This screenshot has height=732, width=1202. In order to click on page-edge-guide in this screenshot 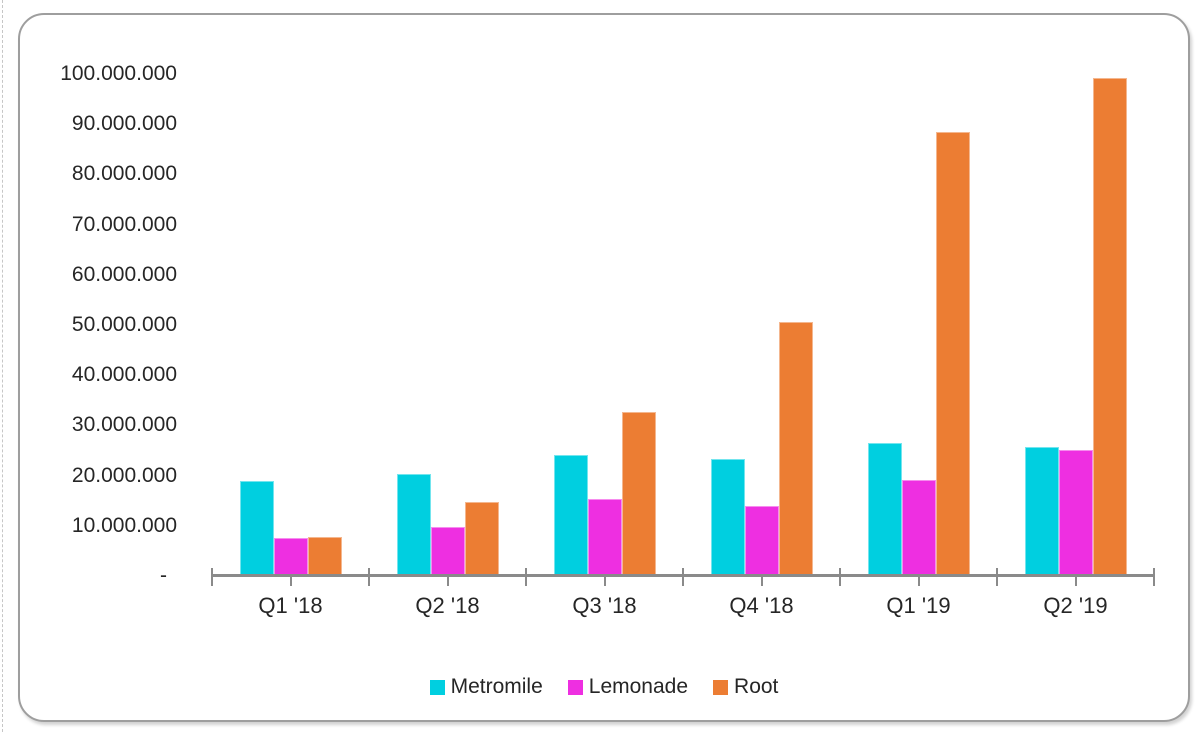, I will do `click(2, 366)`.